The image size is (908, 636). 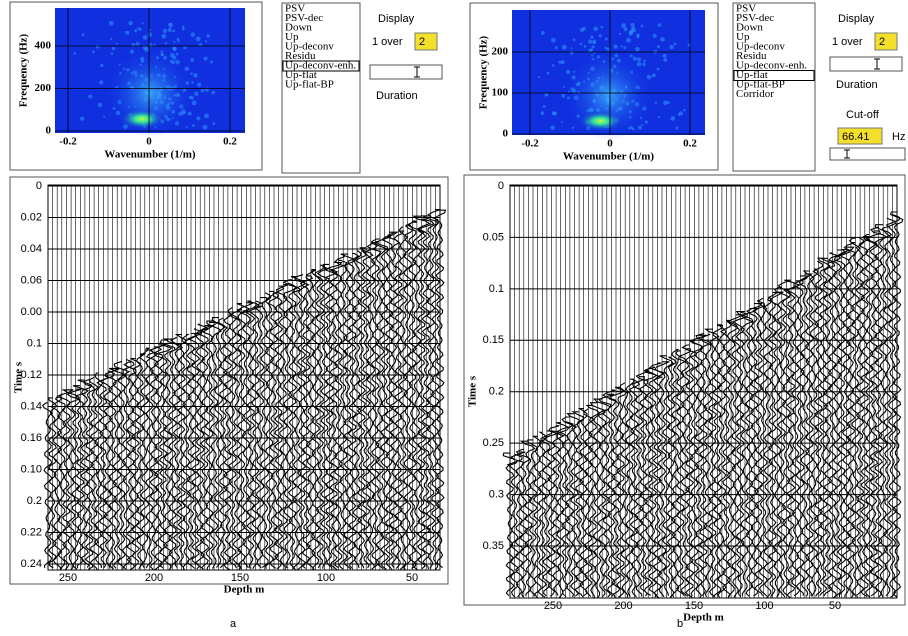 What do you see at coordinates (608, 157) in the screenshot?
I see `x-axis-label: Wavenumber (1/m)` at bounding box center [608, 157].